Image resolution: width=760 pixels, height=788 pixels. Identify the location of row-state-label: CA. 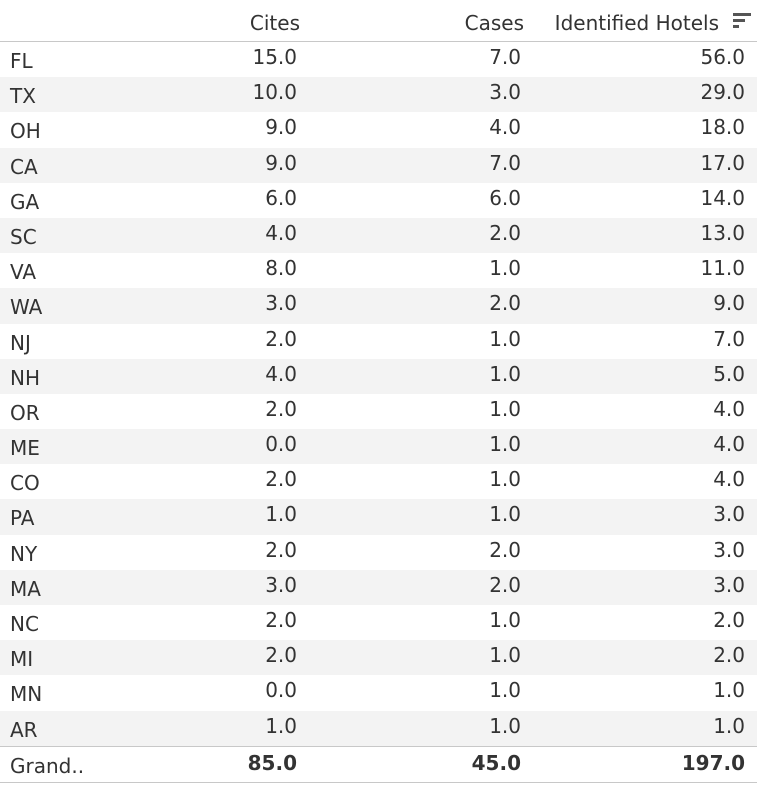
(24, 166).